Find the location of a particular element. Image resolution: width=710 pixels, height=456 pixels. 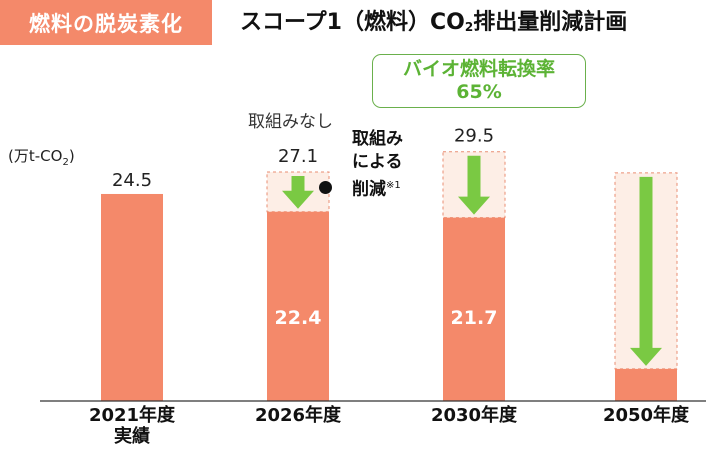

x-tick-label-1-line-0: 2026年度 is located at coordinates (298, 415).